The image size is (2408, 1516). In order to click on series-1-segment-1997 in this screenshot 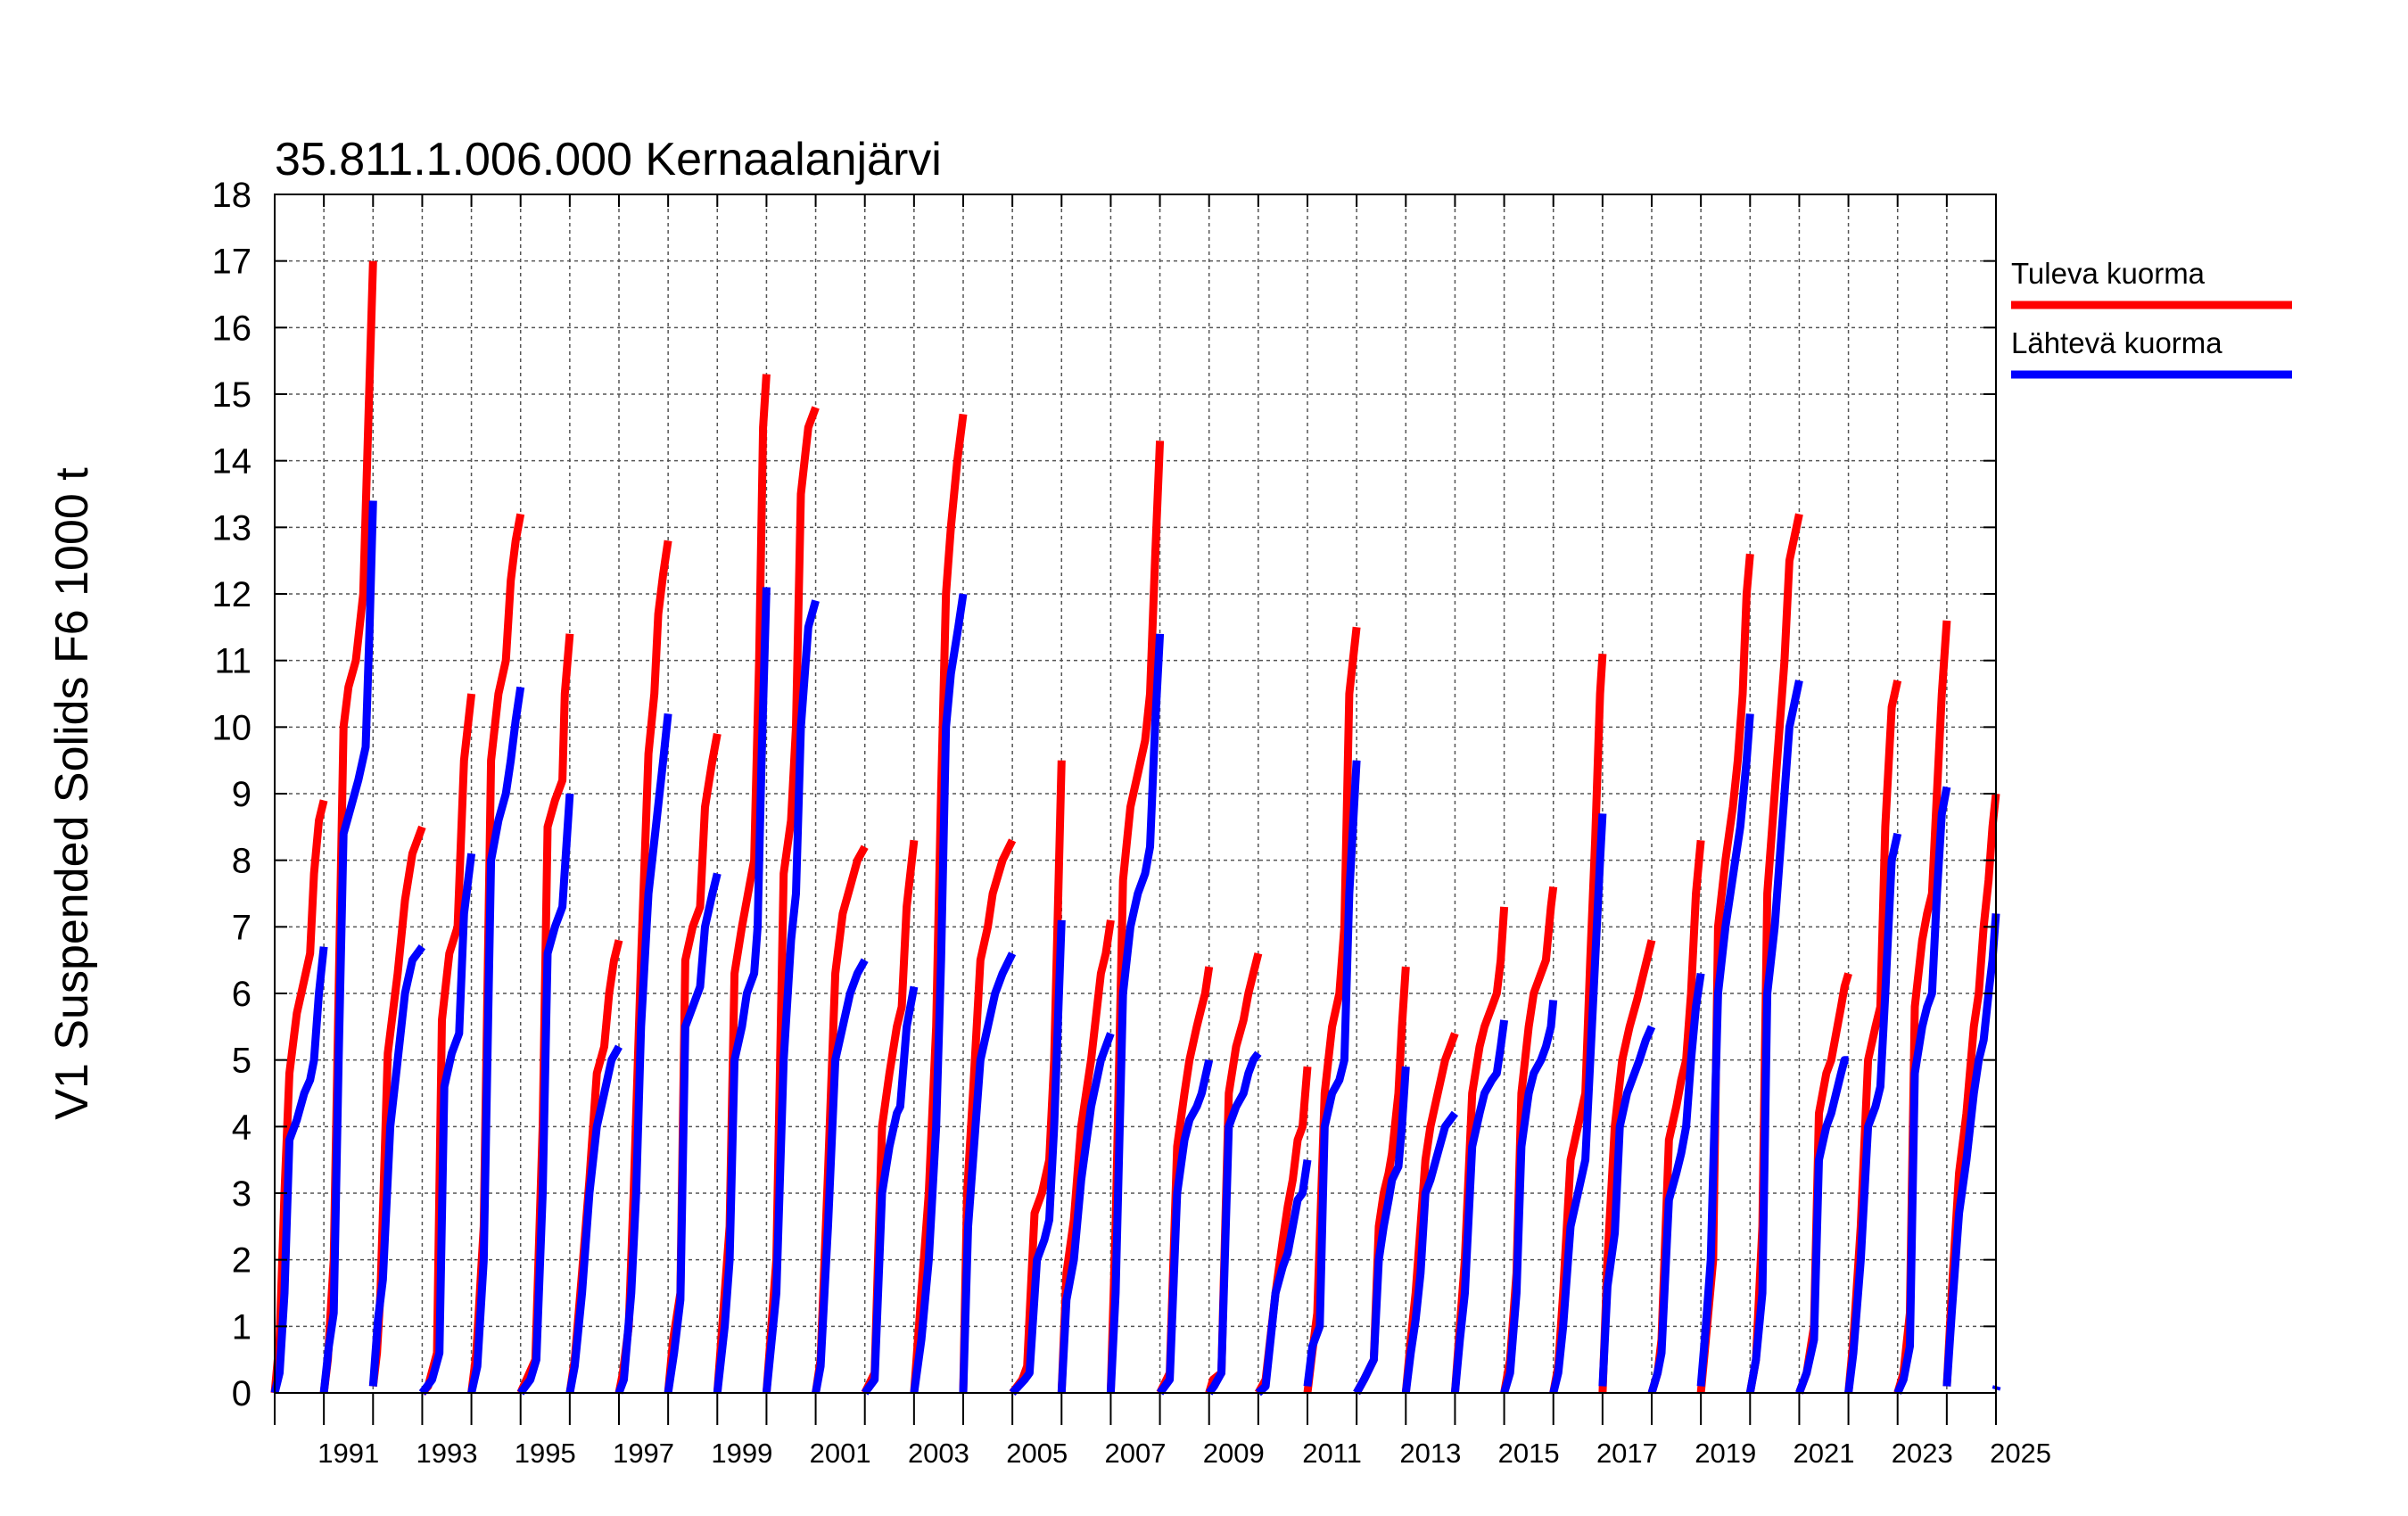, I will do `click(643, 1054)`.